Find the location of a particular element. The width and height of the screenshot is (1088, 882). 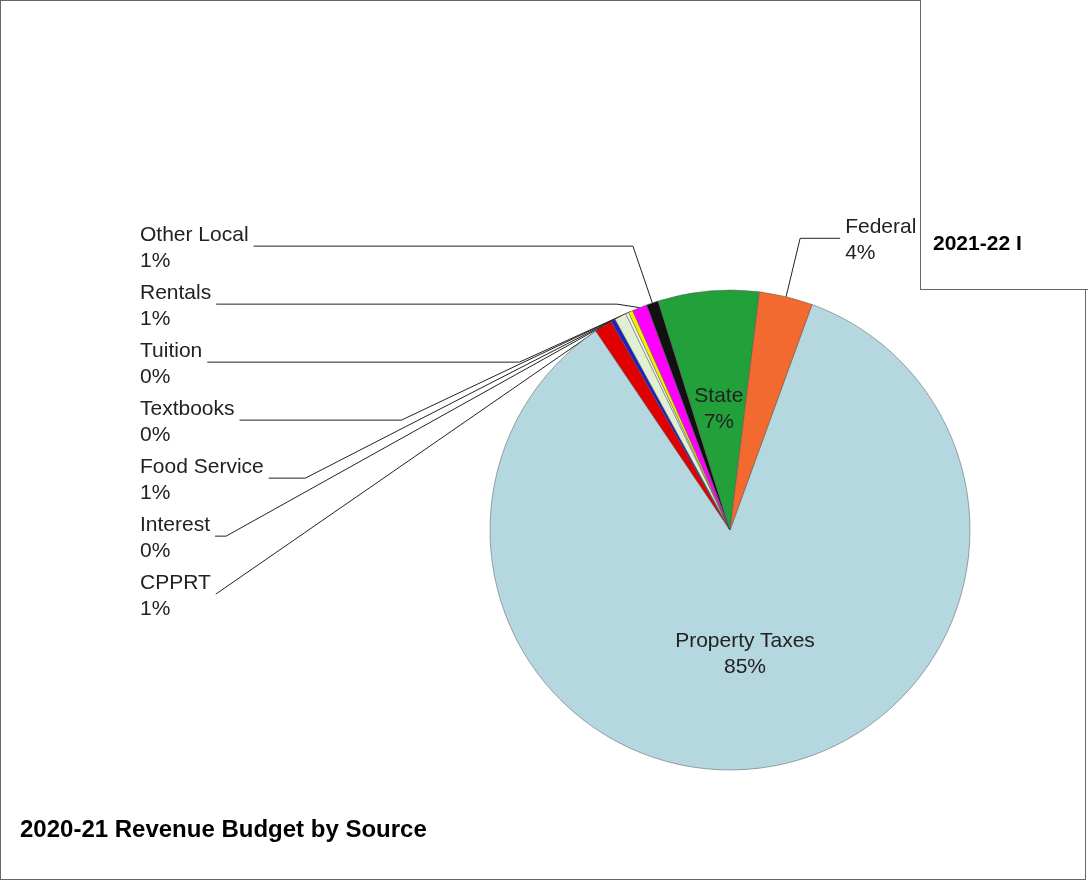

slice-label: Food Service is located at coordinates (202, 465).